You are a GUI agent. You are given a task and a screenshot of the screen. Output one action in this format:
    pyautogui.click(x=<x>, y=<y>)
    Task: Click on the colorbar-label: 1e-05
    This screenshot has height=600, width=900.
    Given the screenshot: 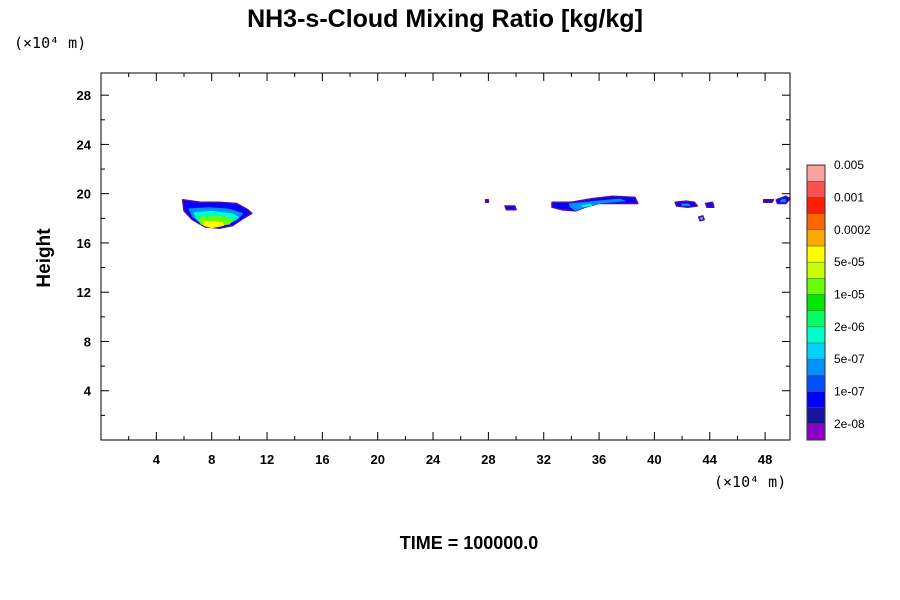 What is the action you would take?
    pyautogui.click(x=849, y=295)
    